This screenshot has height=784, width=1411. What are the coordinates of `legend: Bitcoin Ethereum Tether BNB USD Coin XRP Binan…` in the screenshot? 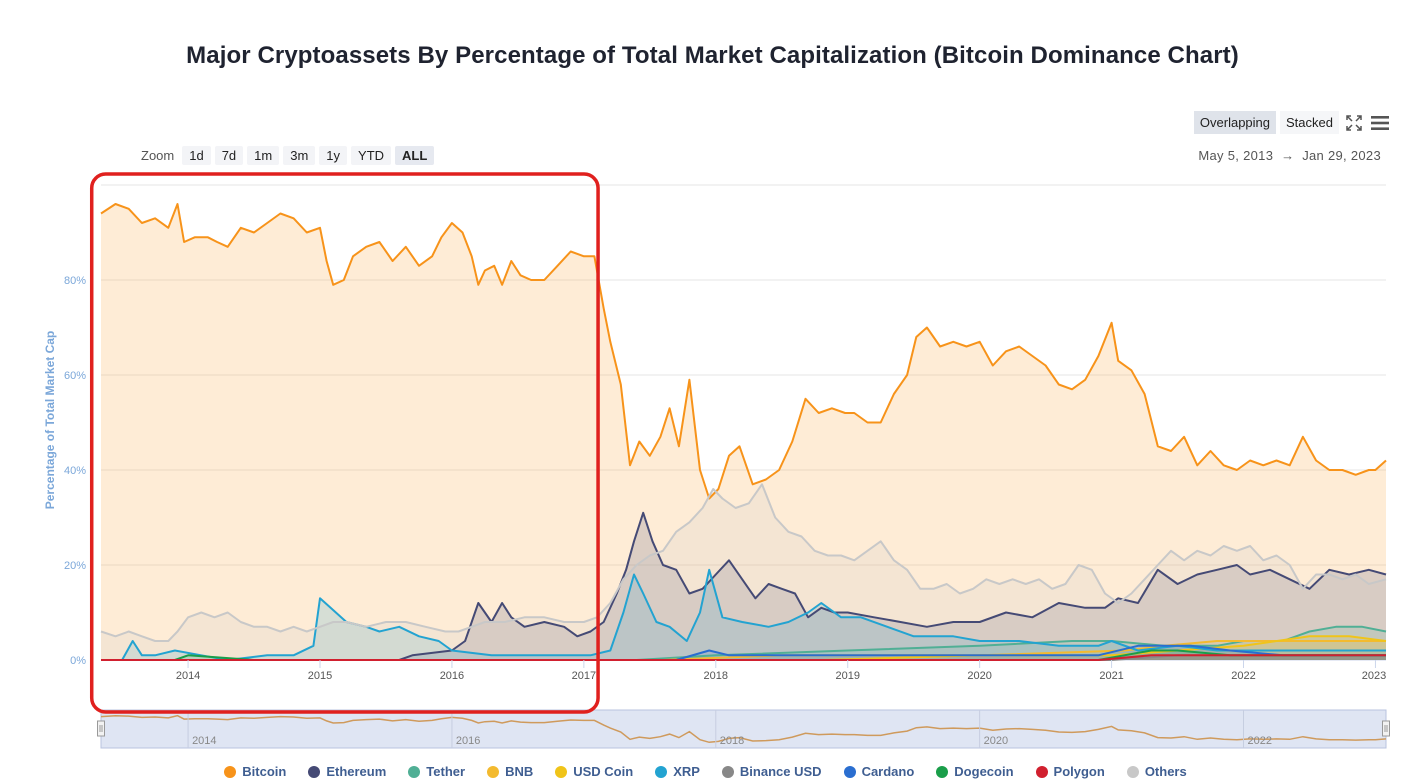 It's located at (705, 771).